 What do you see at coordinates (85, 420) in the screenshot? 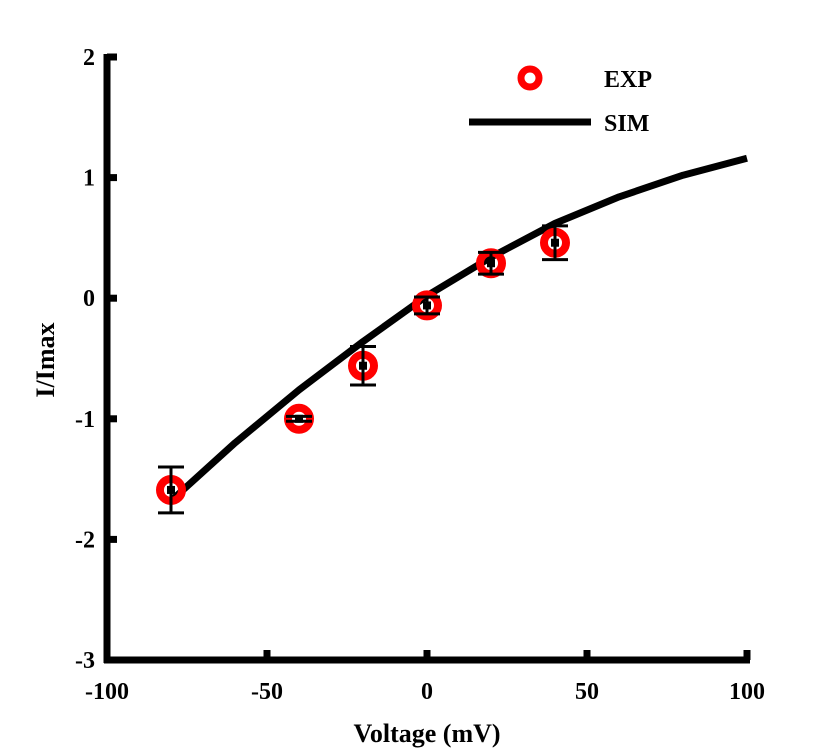
I see `y-tick-label: -1` at bounding box center [85, 420].